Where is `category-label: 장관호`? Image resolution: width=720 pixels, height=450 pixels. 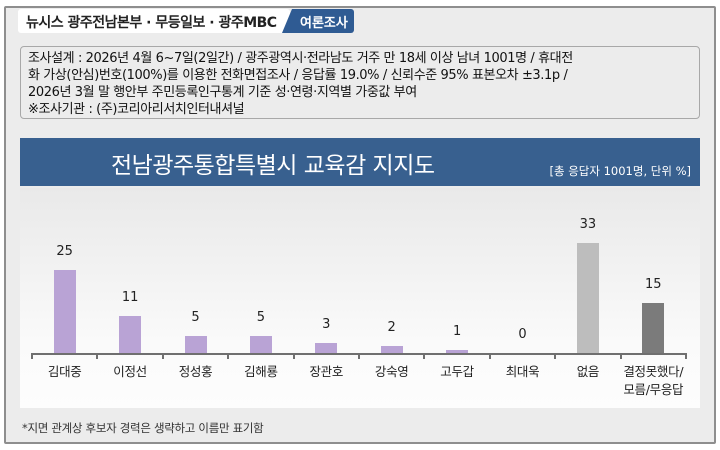 category-label: 장관호 is located at coordinates (326, 371).